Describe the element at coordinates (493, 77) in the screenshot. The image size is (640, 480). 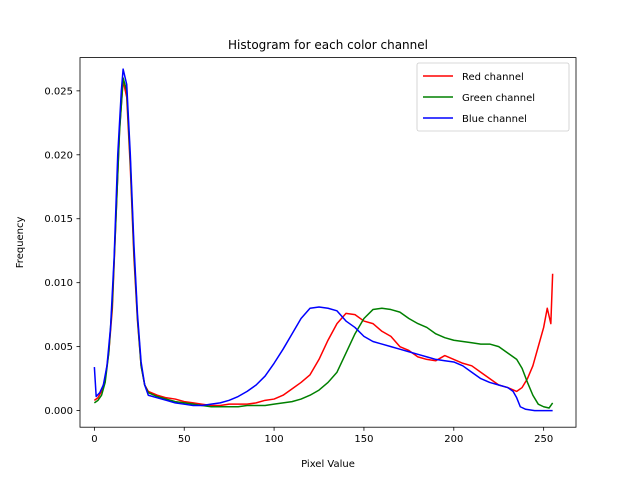
I see `legend-label-red: Red channel` at that location.